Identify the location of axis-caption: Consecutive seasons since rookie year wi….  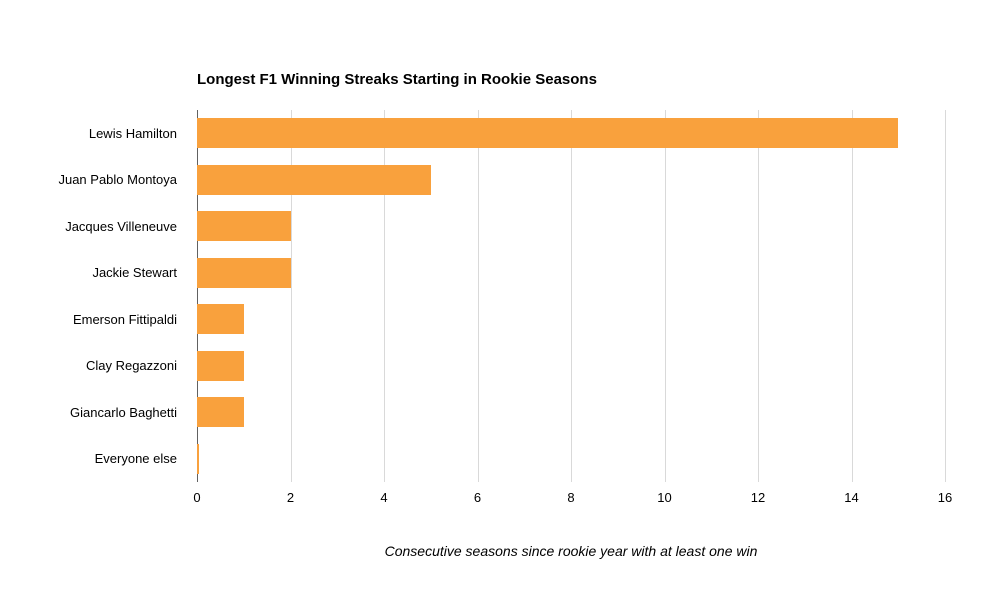
(571, 551).